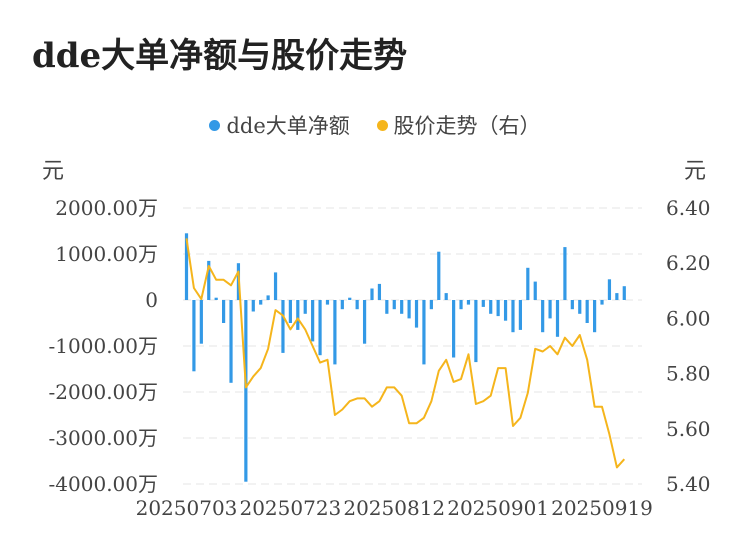  Describe the element at coordinates (103, 438) in the screenshot. I see `left-tick-label: -3000.00万` at that location.